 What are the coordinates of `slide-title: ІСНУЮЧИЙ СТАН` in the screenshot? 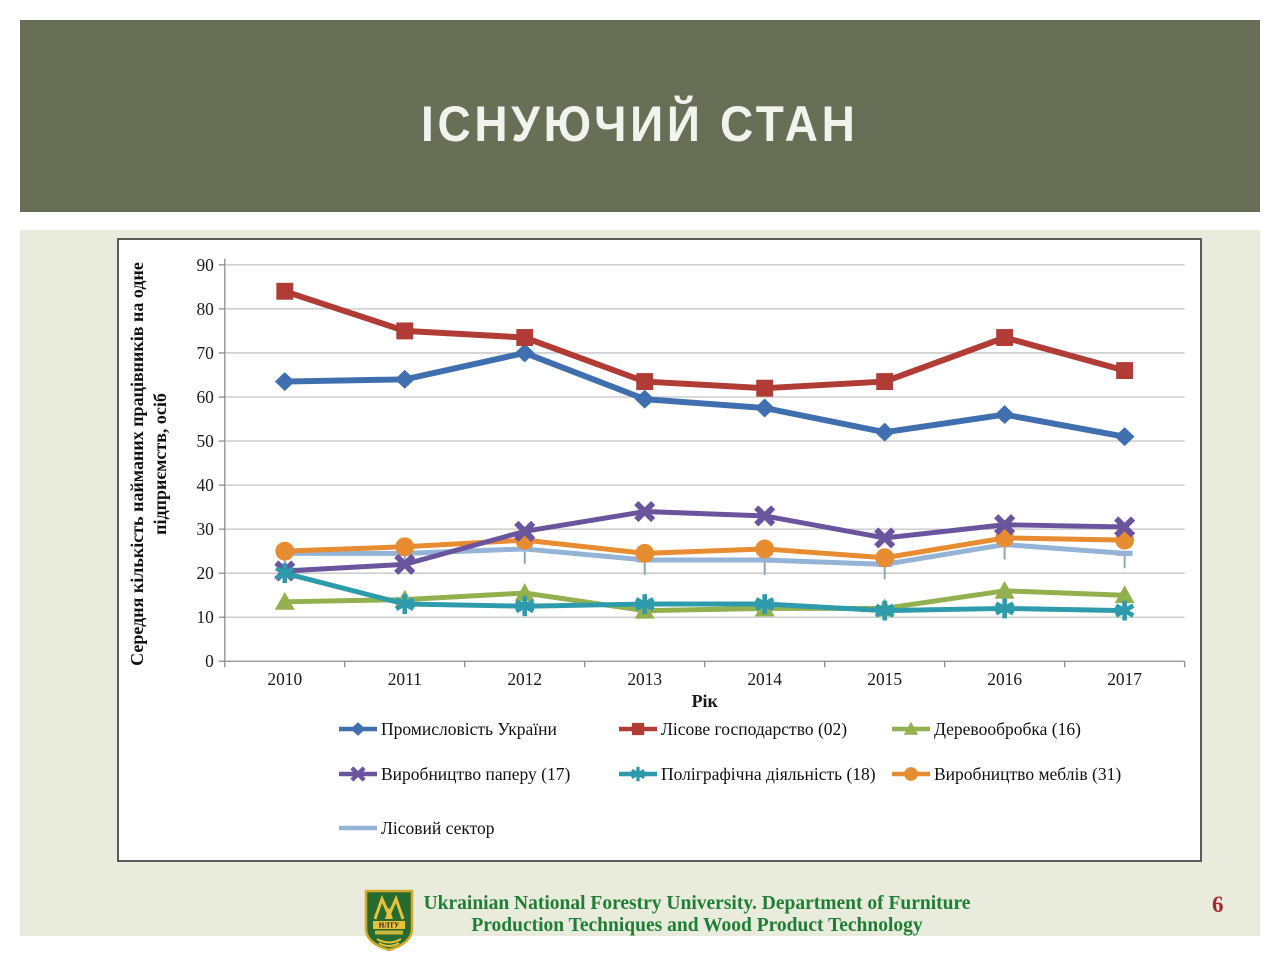 It's located at (640, 124).